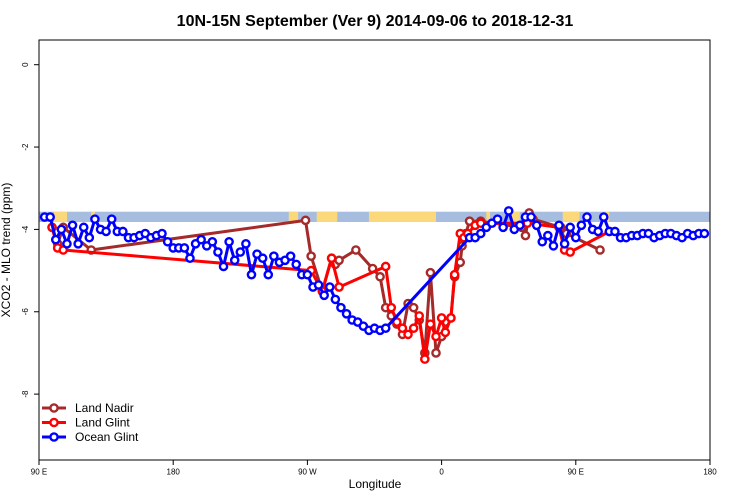 Image resolution: width=750 pixels, height=500 pixels. I want to click on legend-label: Land Nadir, so click(104, 408).